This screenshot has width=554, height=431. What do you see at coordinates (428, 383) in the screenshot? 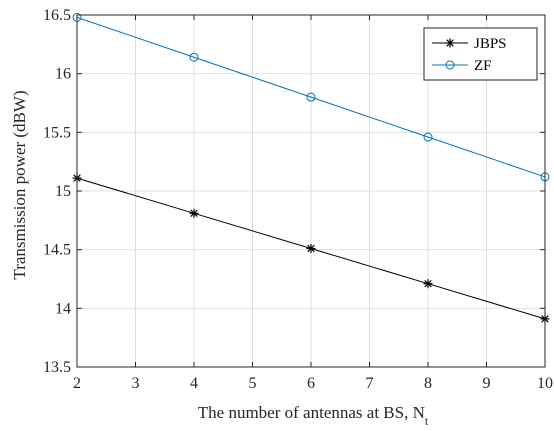
I see `x-tick-label: 8` at bounding box center [428, 383].